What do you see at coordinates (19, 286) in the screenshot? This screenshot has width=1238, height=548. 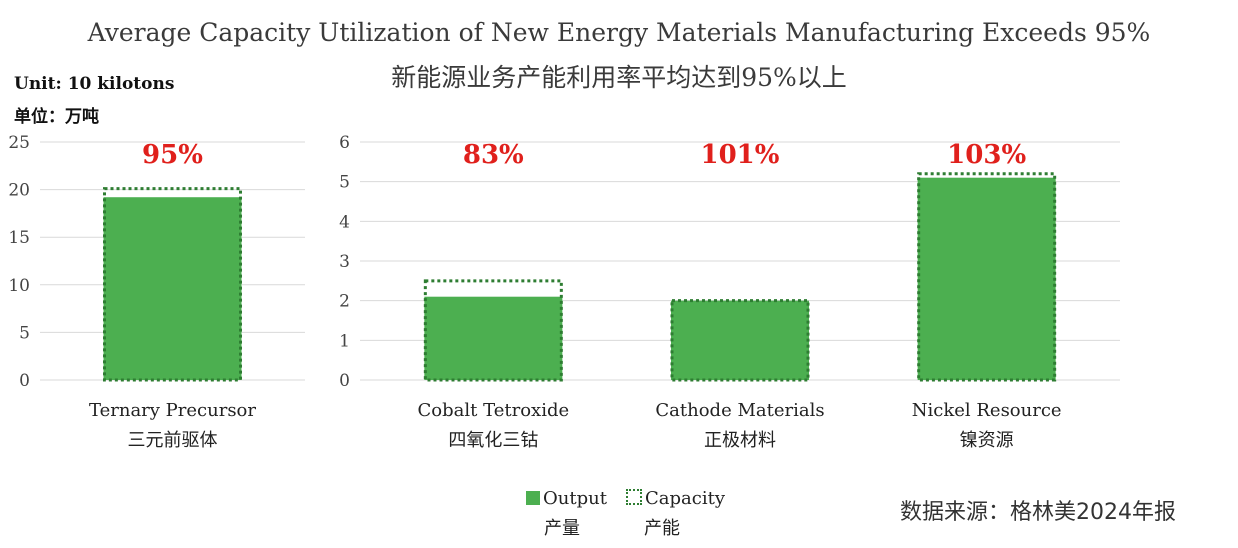 I see `y-tick-label: 10` at bounding box center [19, 286].